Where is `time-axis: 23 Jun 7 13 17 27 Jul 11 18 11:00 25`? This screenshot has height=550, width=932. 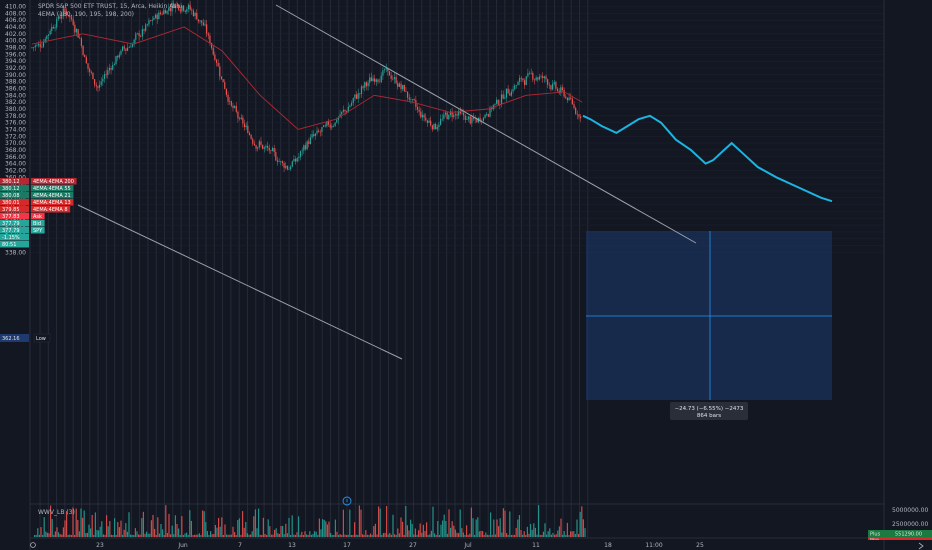
time-axis: 23 Jun 7 13 17 27 Jul 11 18 11:00 25 is located at coordinates (400, 545).